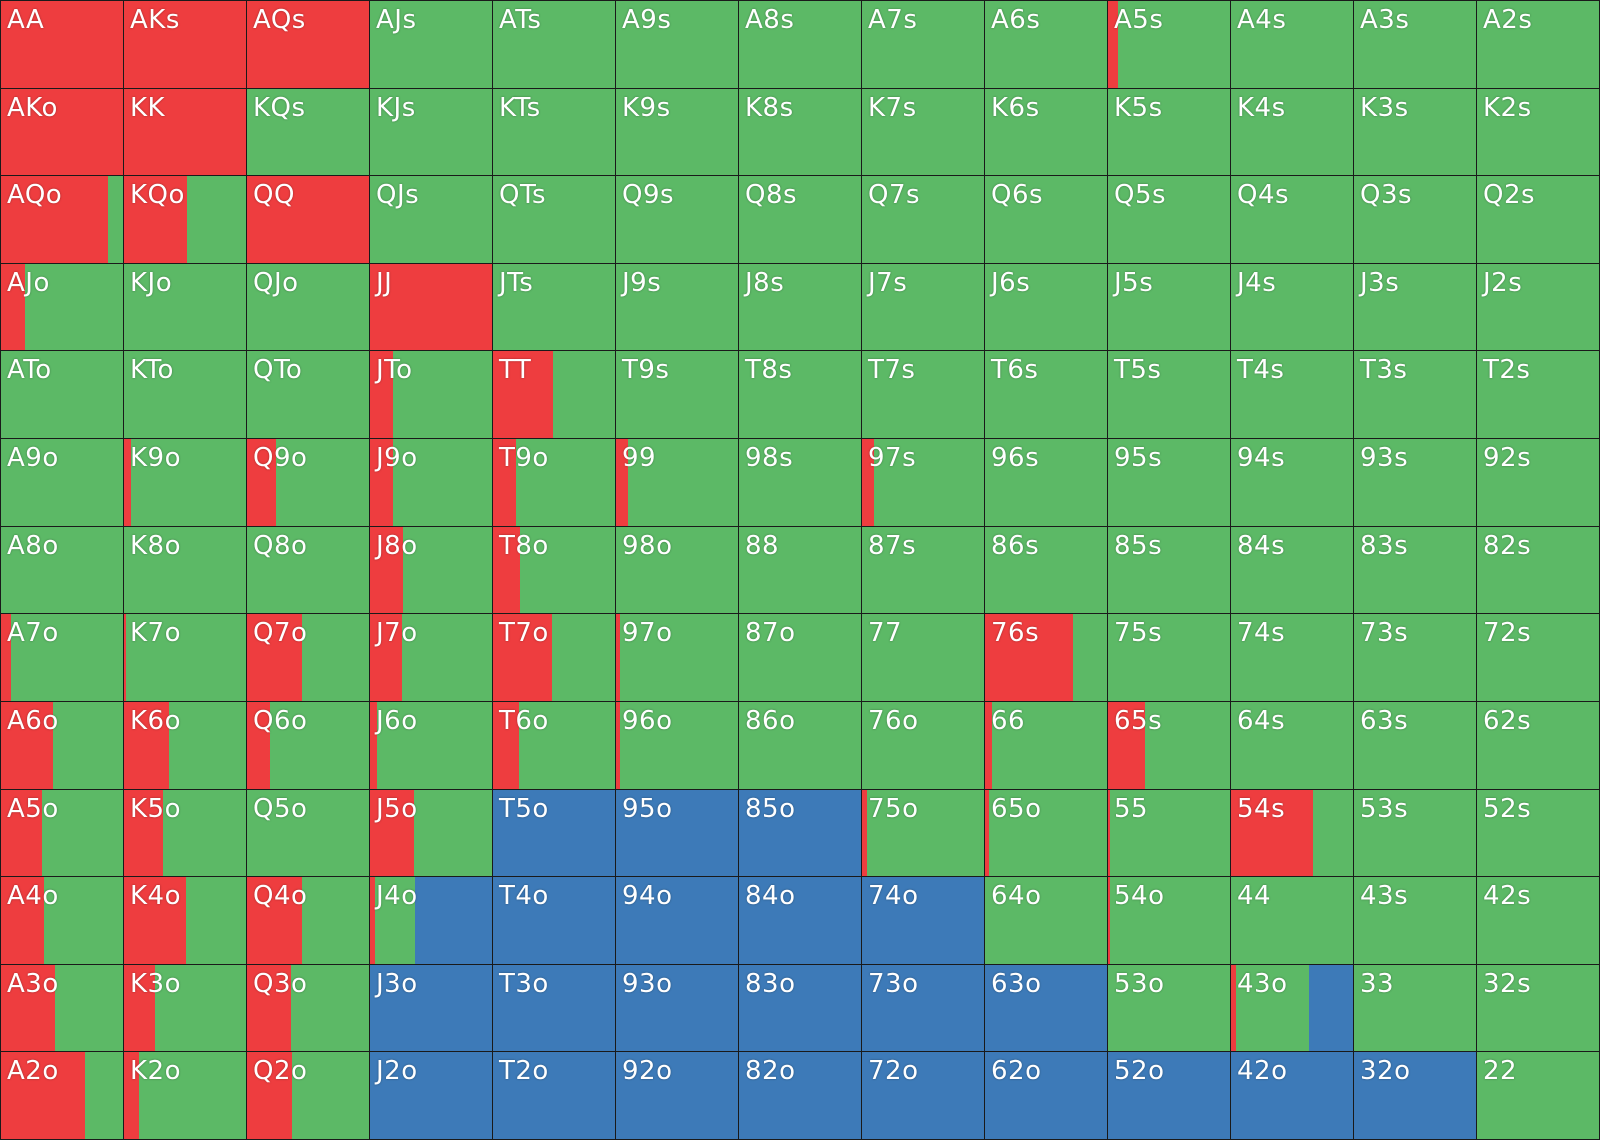  I want to click on hand-cell-t4s: T4s, so click(1292, 395).